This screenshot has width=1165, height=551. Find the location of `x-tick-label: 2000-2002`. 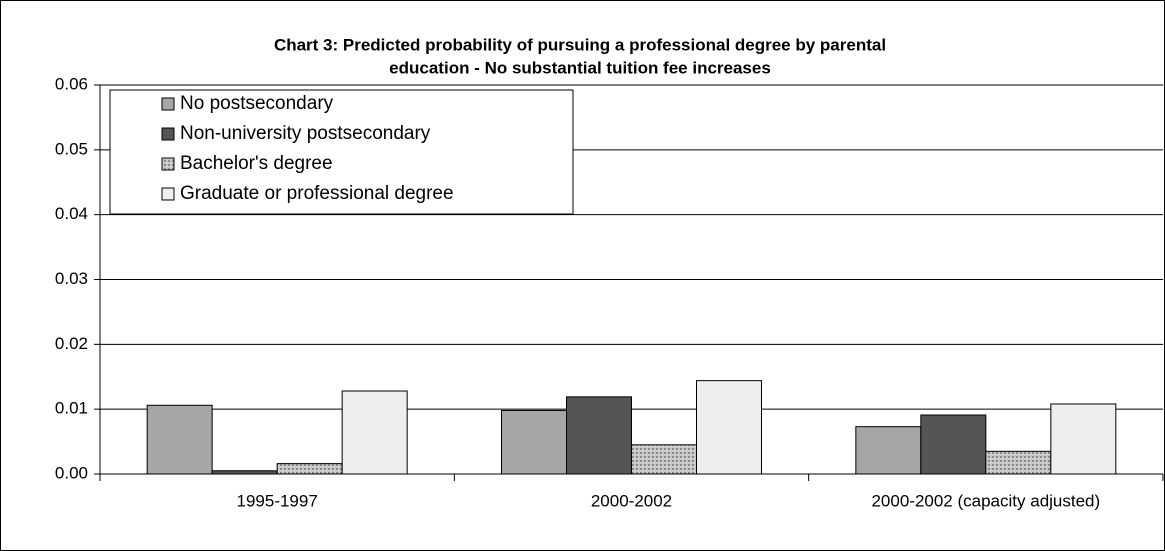

x-tick-label: 2000-2002 is located at coordinates (631, 500).